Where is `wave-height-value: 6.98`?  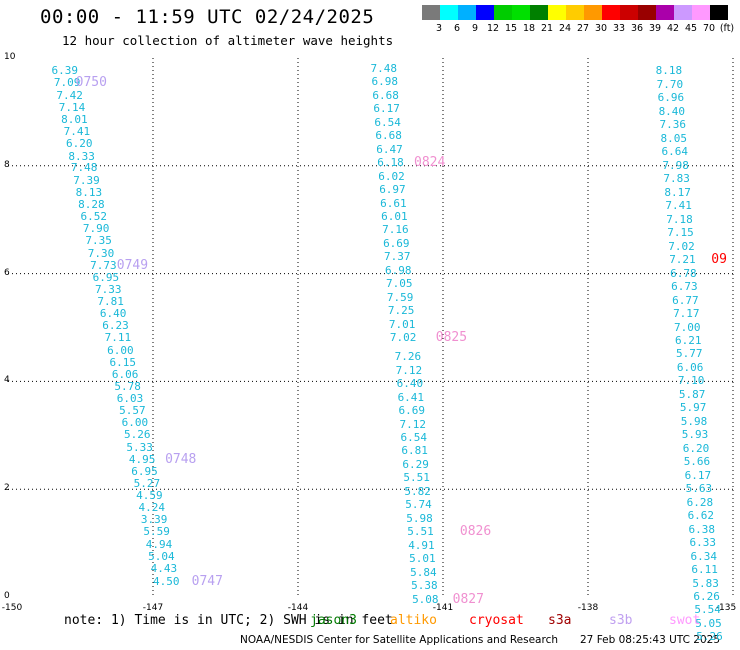 wave-height-value: 6.98 is located at coordinates (384, 82).